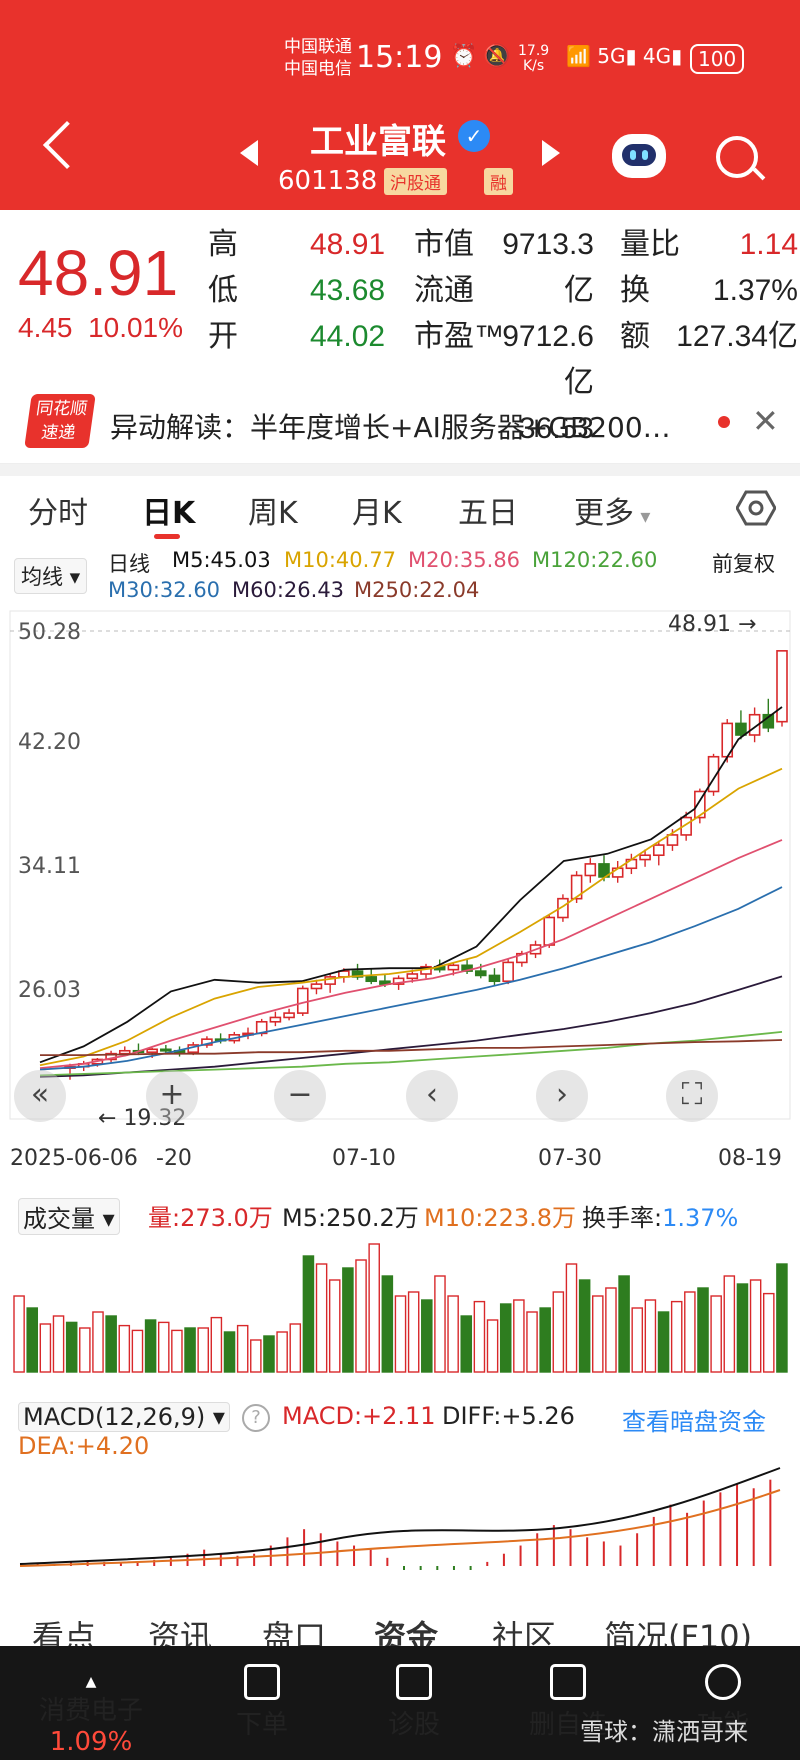  I want to click on verified-icon: ✓, so click(474, 136).